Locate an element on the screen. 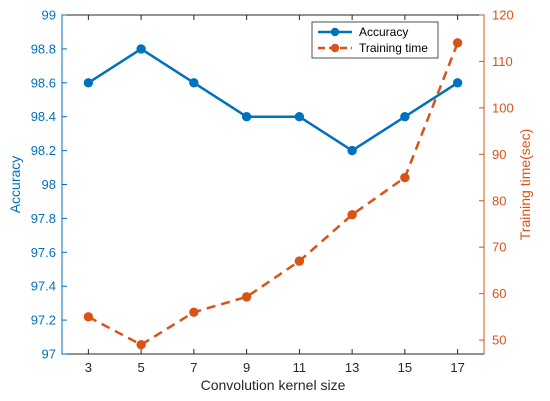  left-tick-label: 97.2 is located at coordinates (43, 320).